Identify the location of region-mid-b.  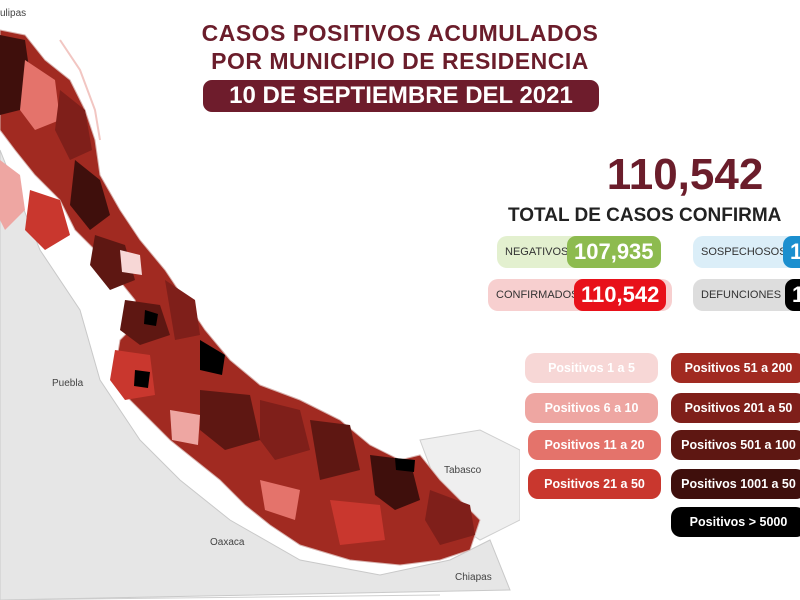
(112, 262).